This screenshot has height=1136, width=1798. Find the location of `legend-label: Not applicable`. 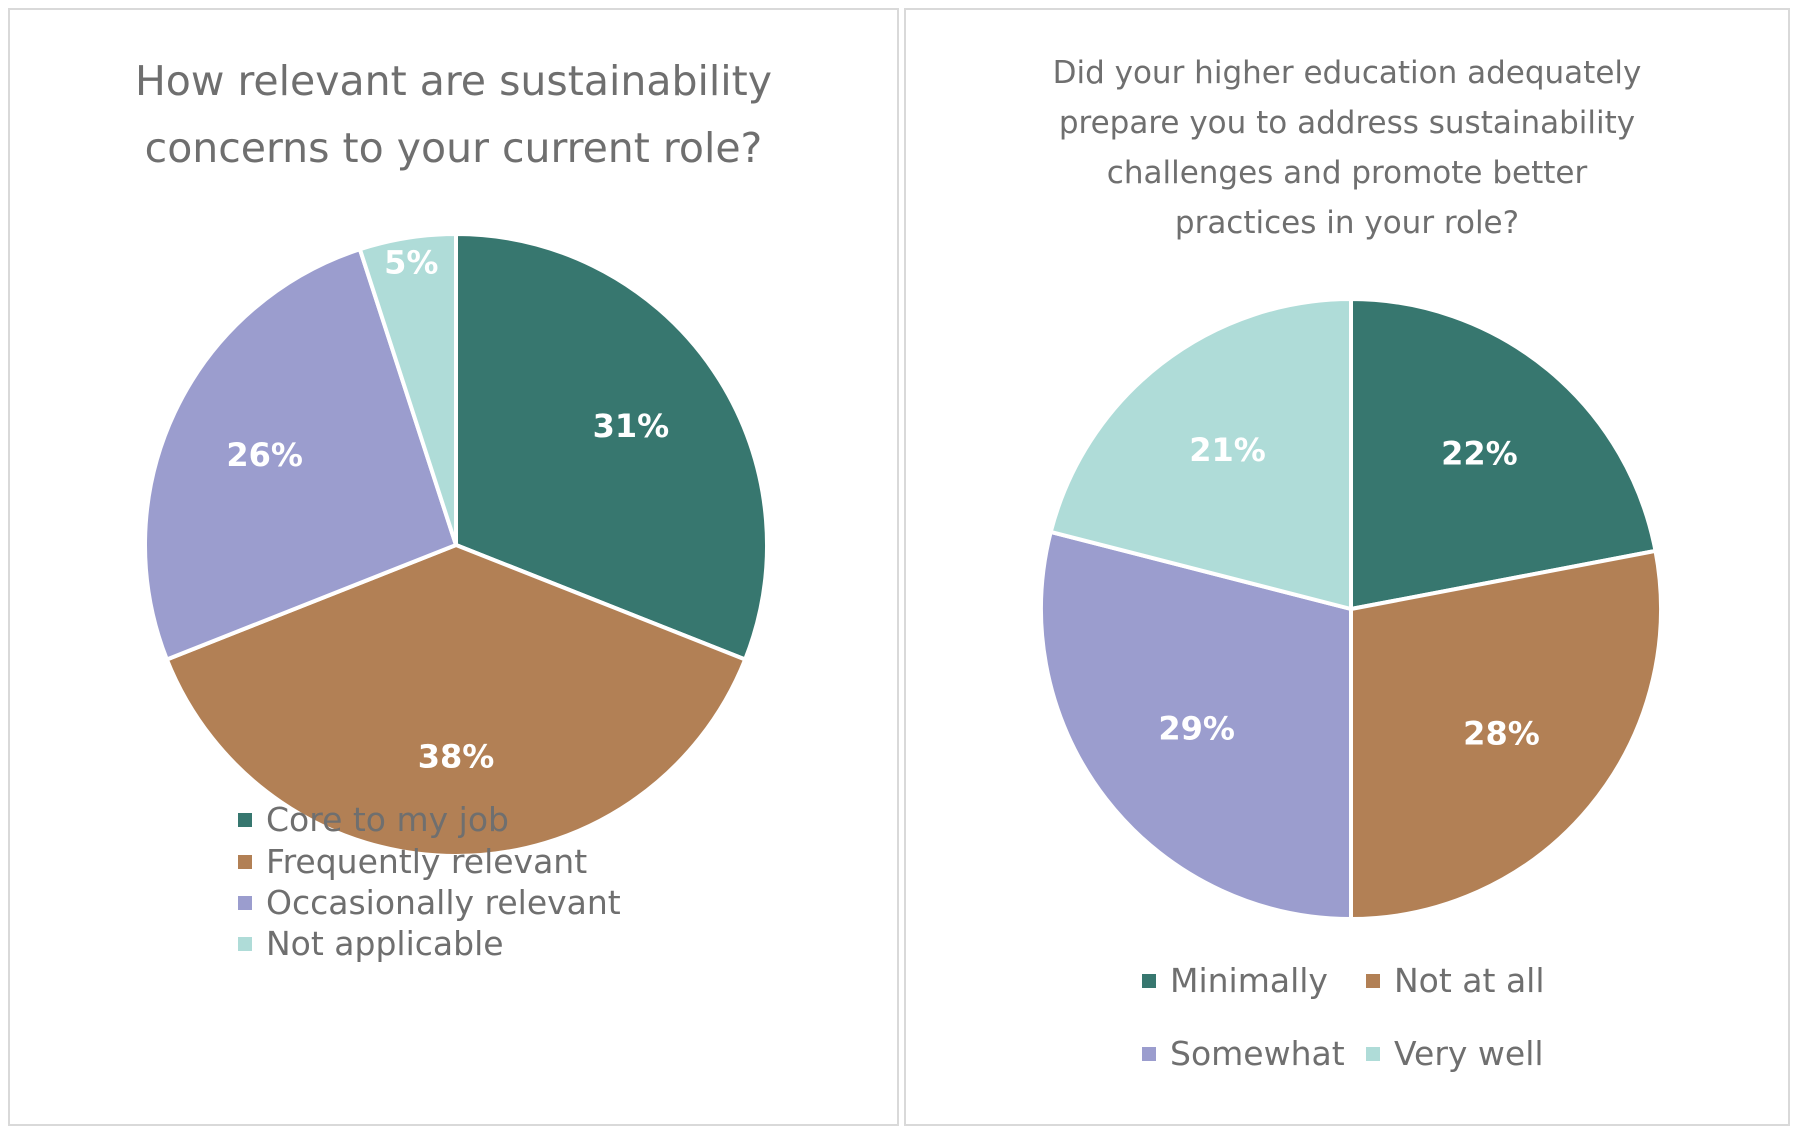

legend-label: Not applicable is located at coordinates (385, 943).